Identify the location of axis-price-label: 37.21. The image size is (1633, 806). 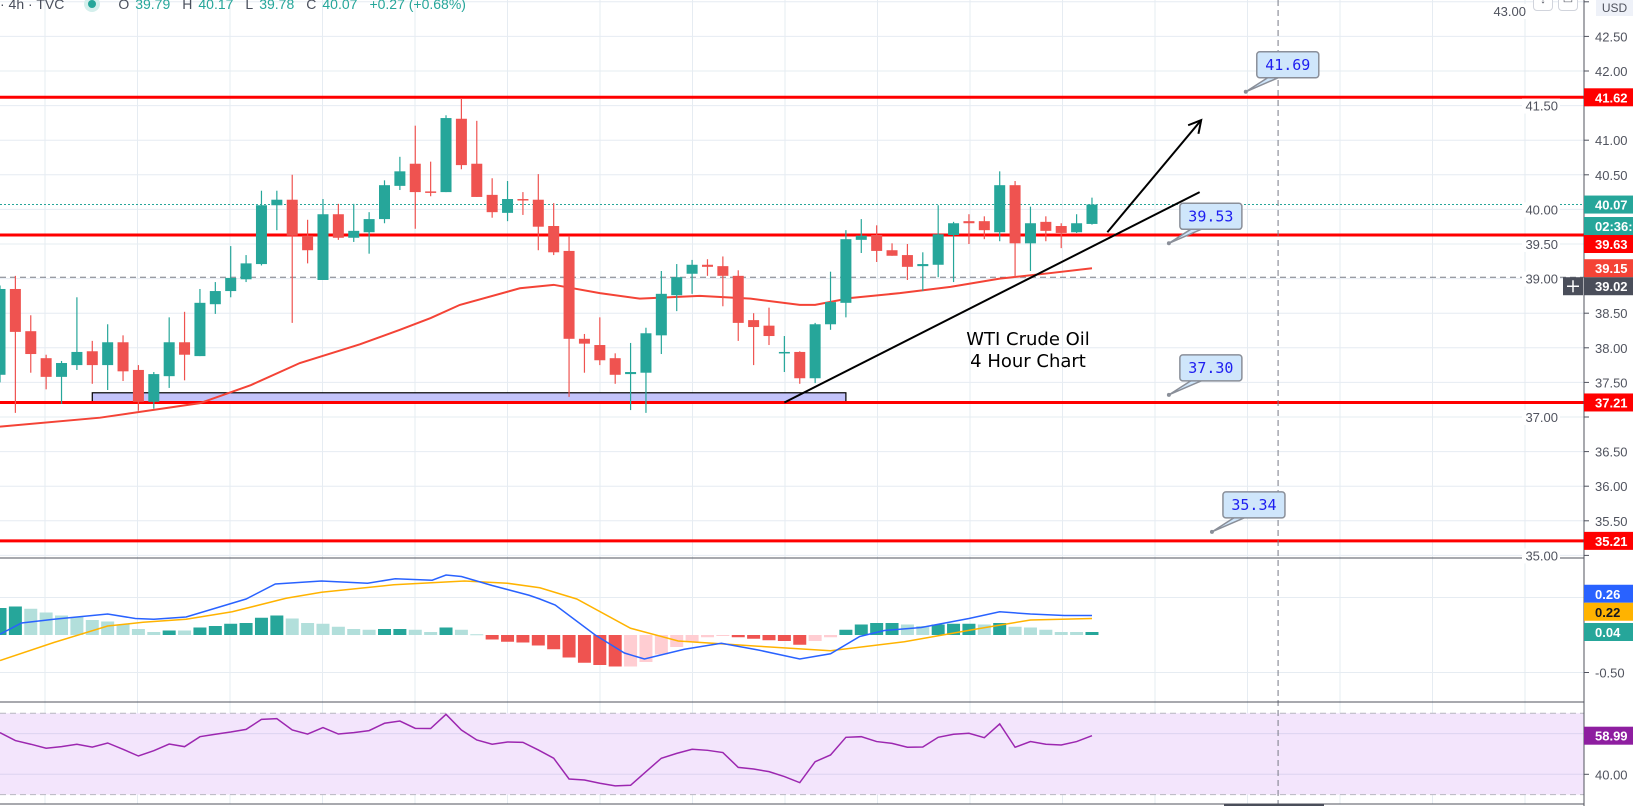
(1608, 402).